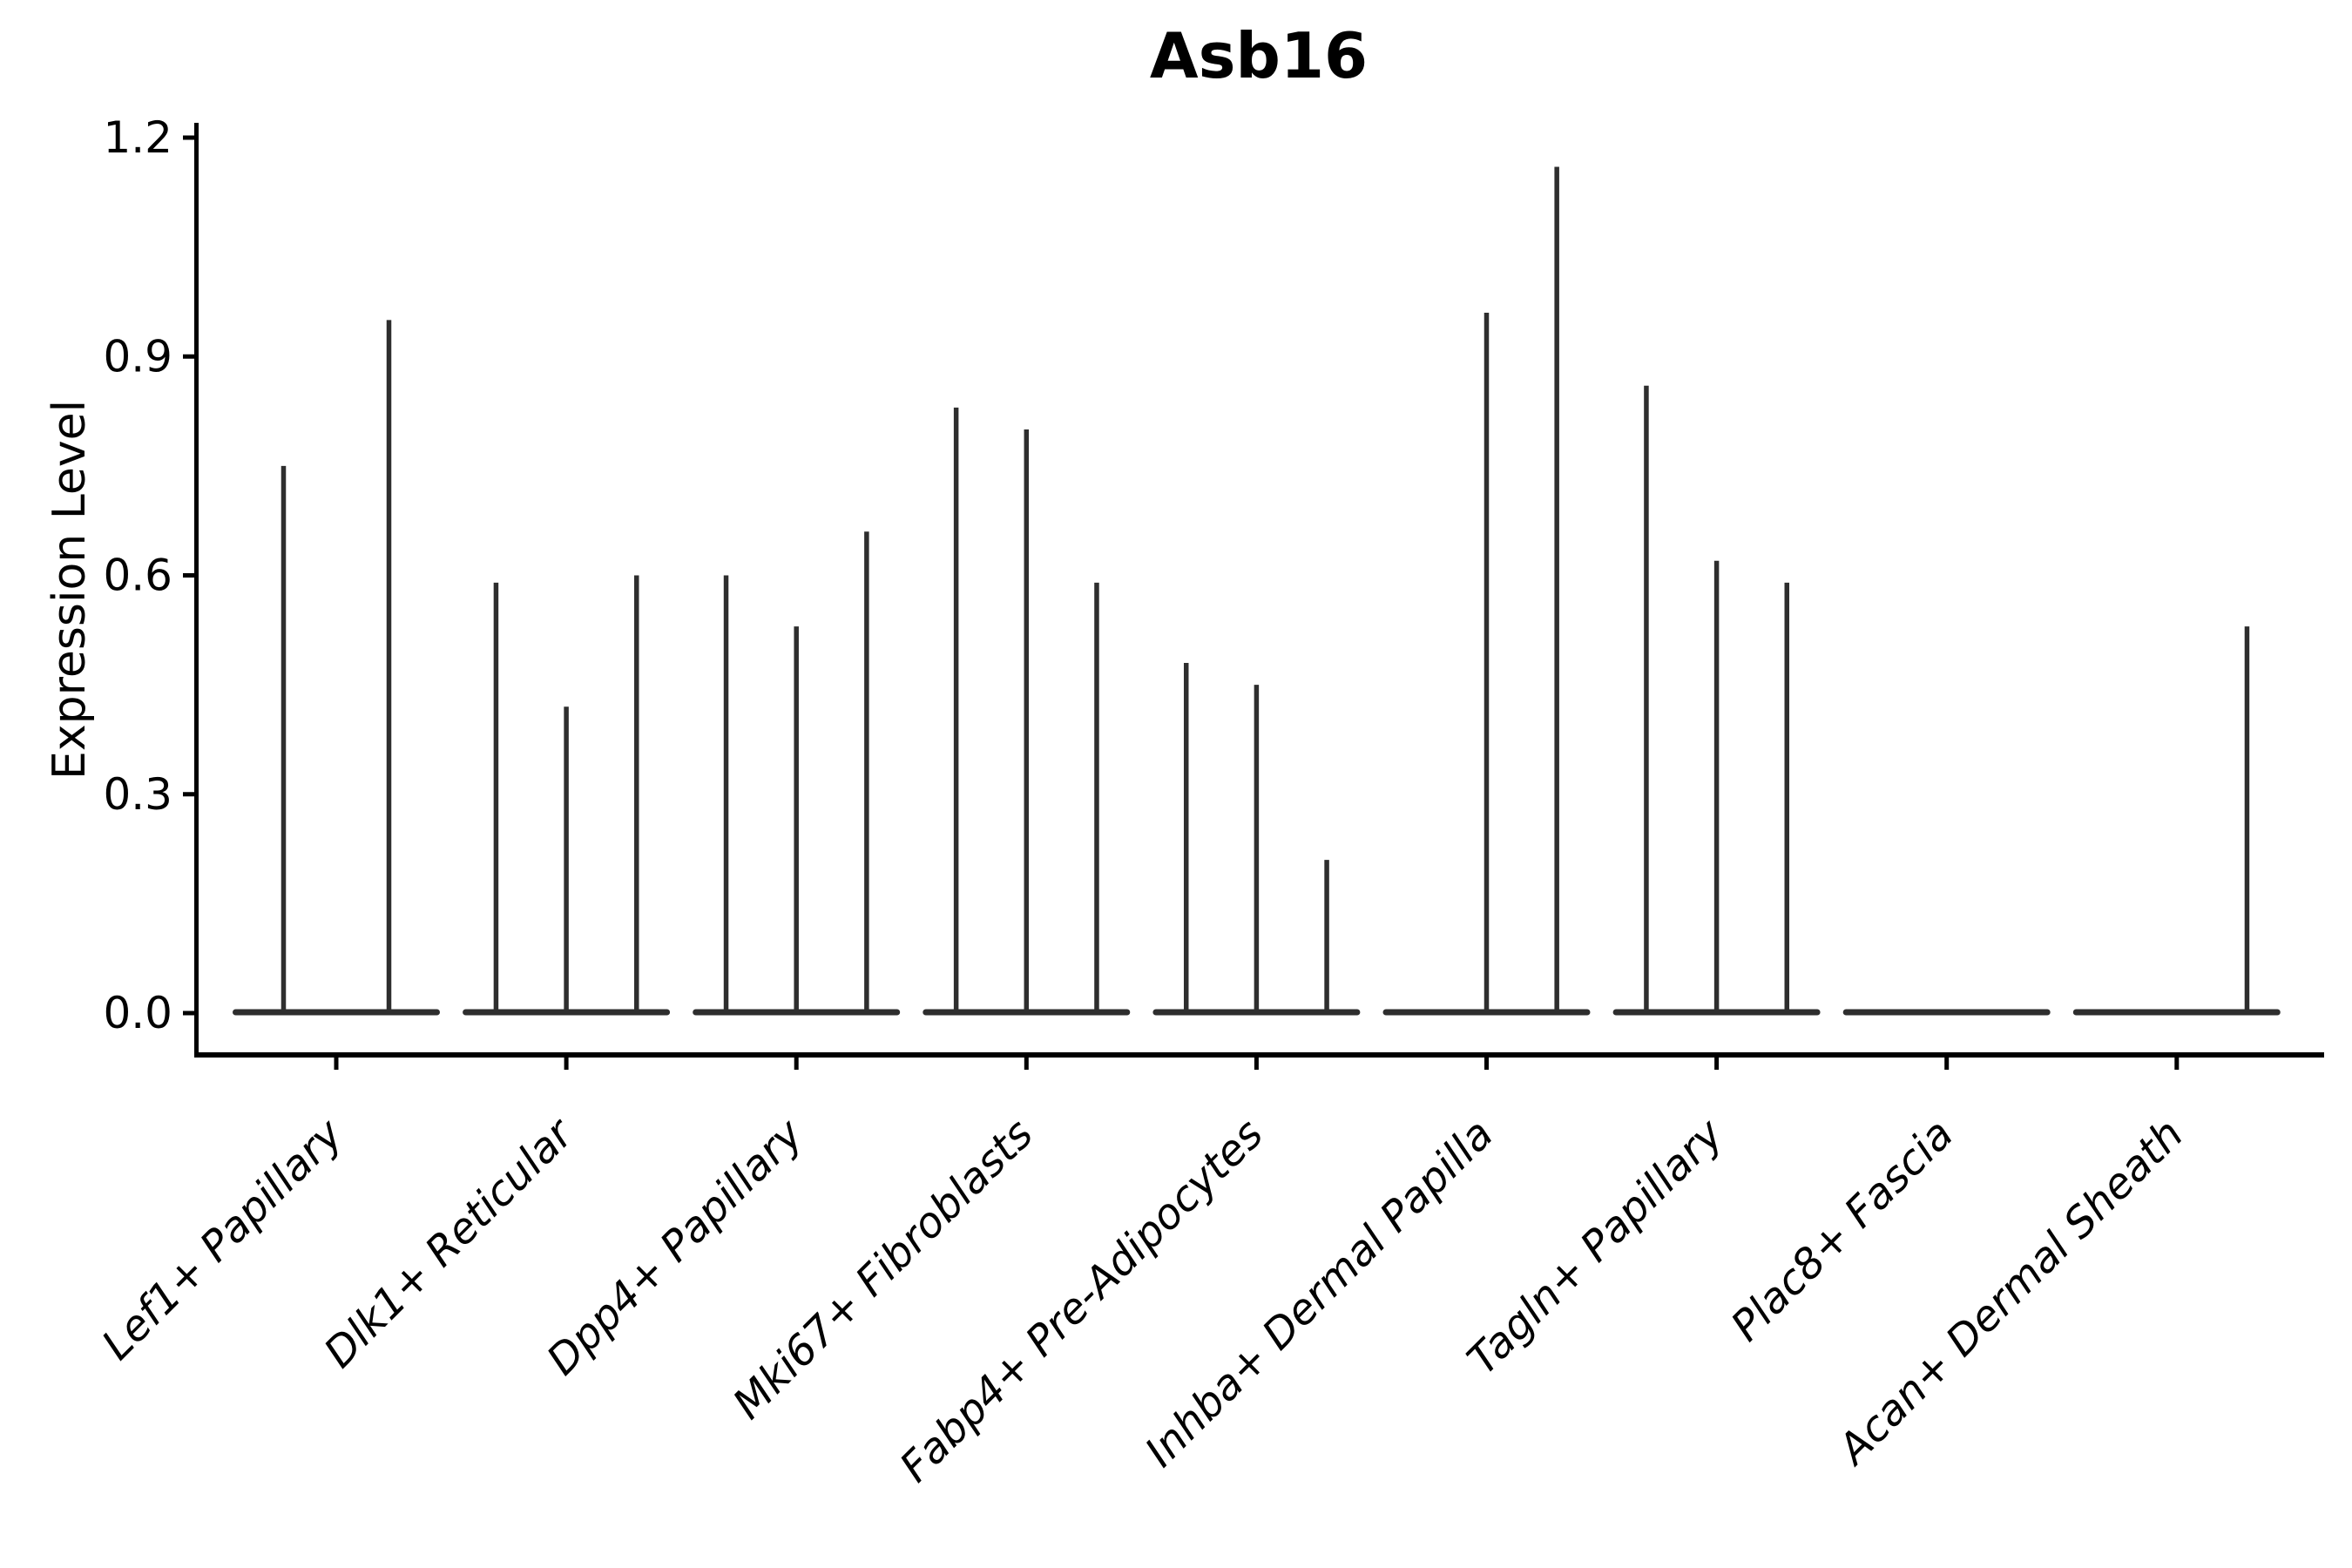 The image size is (2352, 1568). I want to click on y-tick-label: 1.2, so click(137, 137).